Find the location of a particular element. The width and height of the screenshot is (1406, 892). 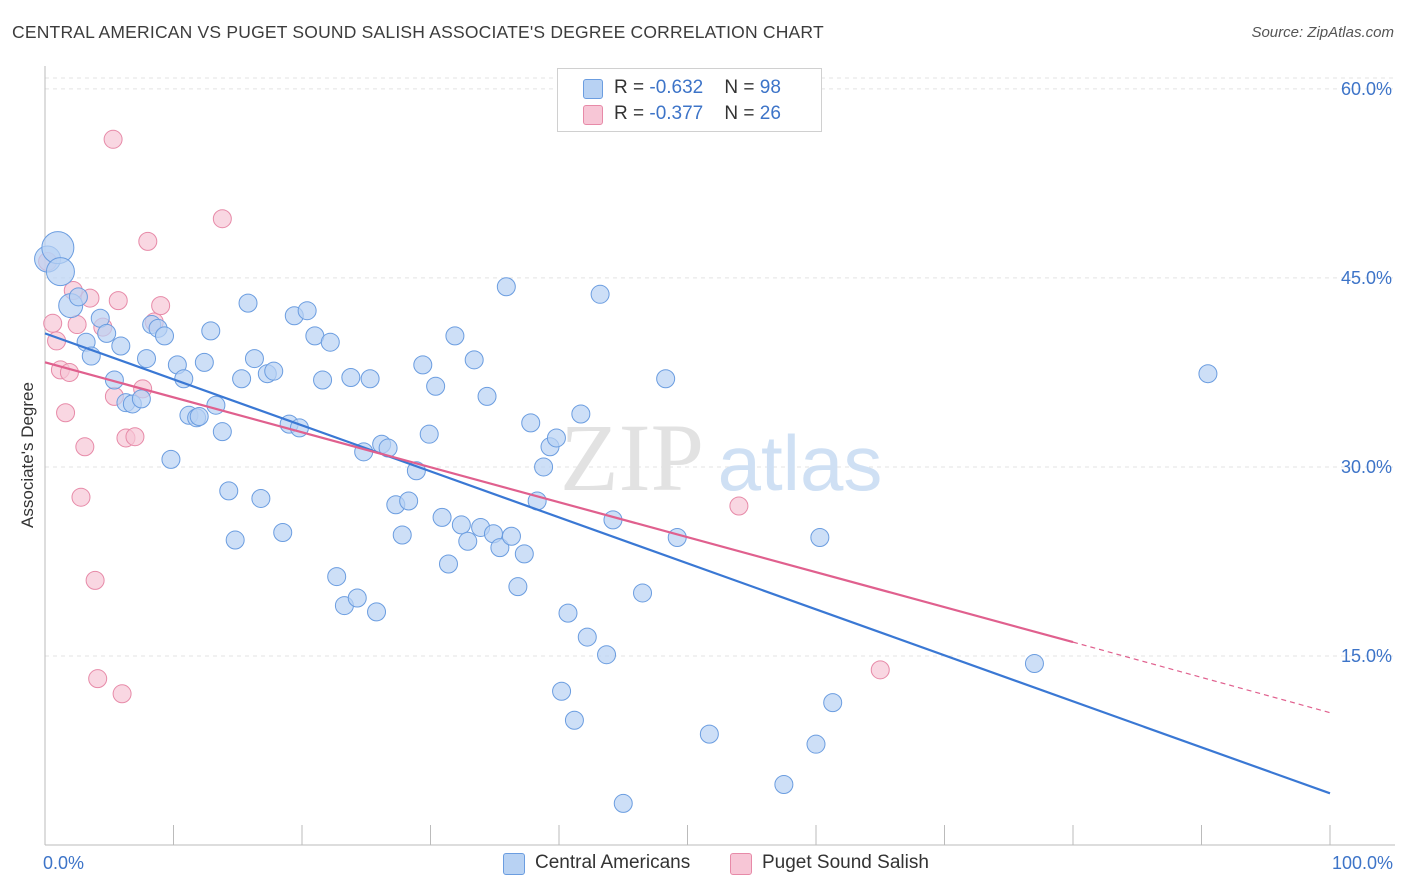

legend-r-value: -0.632 is located at coordinates (676, 87).